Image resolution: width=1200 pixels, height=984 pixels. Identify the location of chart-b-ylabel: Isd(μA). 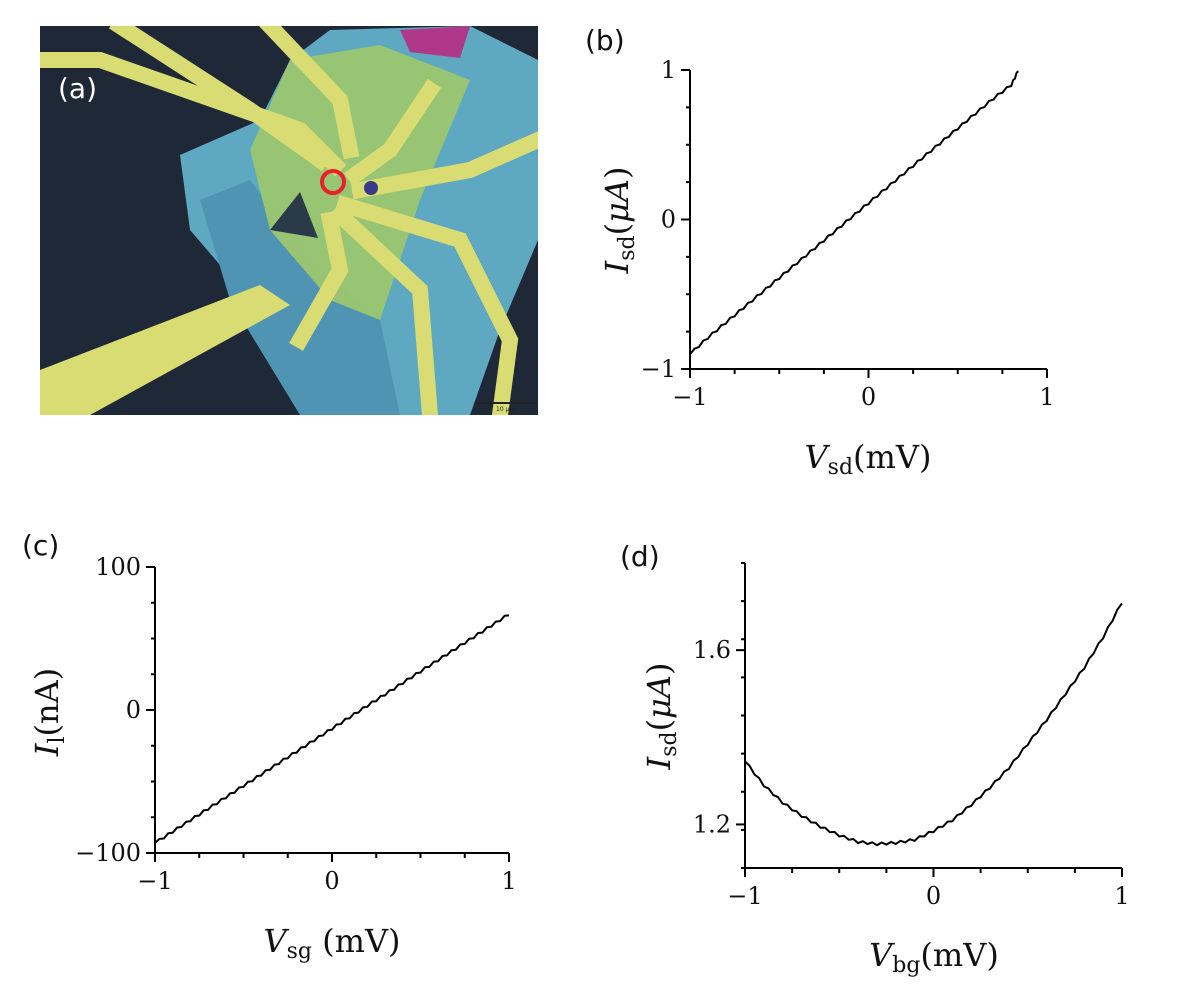
(619, 221).